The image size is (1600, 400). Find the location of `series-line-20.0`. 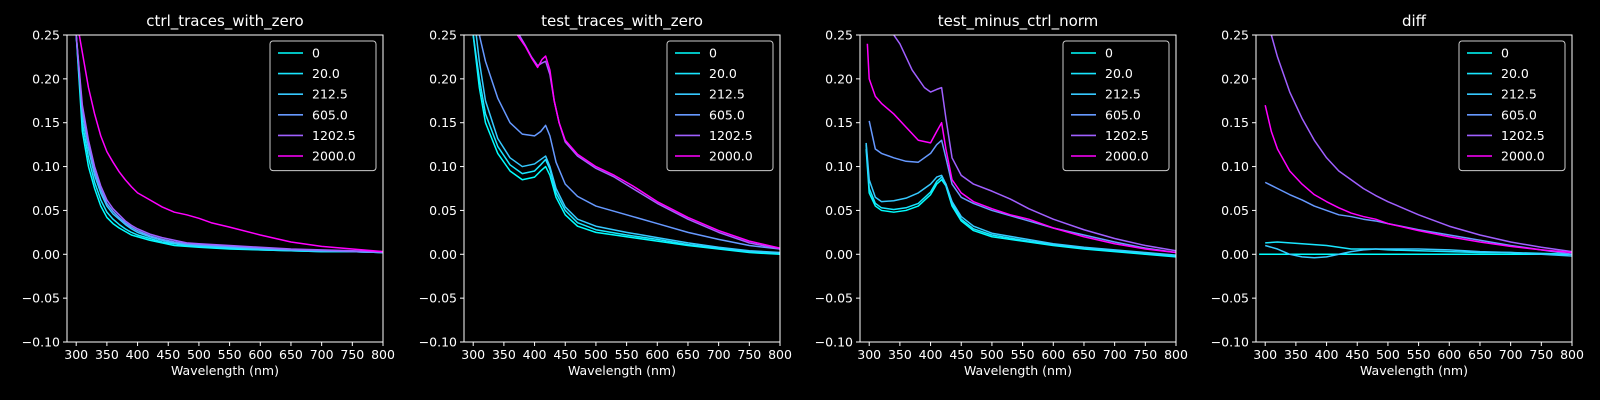

series-line-20.0 is located at coordinates (626, 145).